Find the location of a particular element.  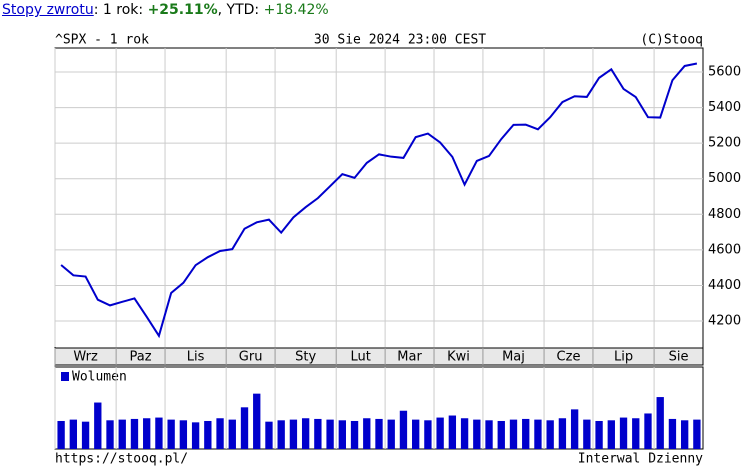

return-ytd: +18.42% is located at coordinates (296, 10).